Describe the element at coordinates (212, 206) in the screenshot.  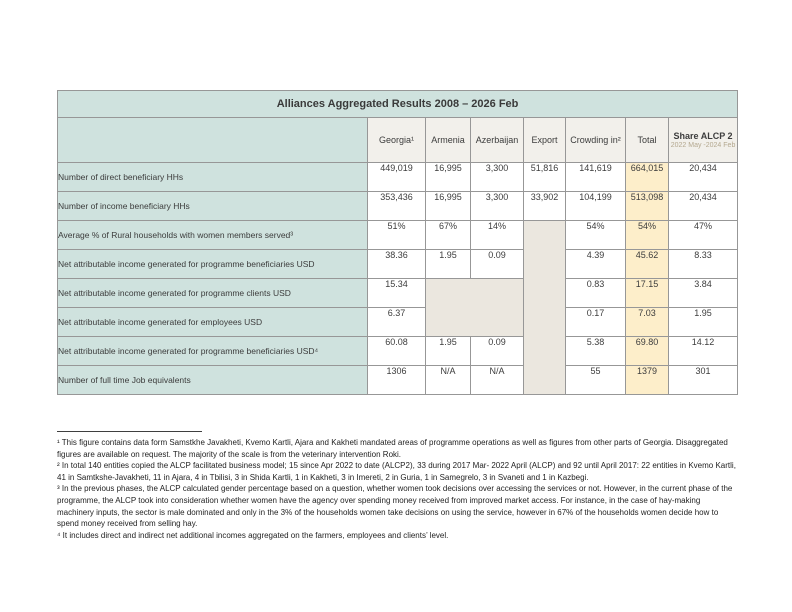
I see `row-label: Number of income beneficiary HHs` at that location.